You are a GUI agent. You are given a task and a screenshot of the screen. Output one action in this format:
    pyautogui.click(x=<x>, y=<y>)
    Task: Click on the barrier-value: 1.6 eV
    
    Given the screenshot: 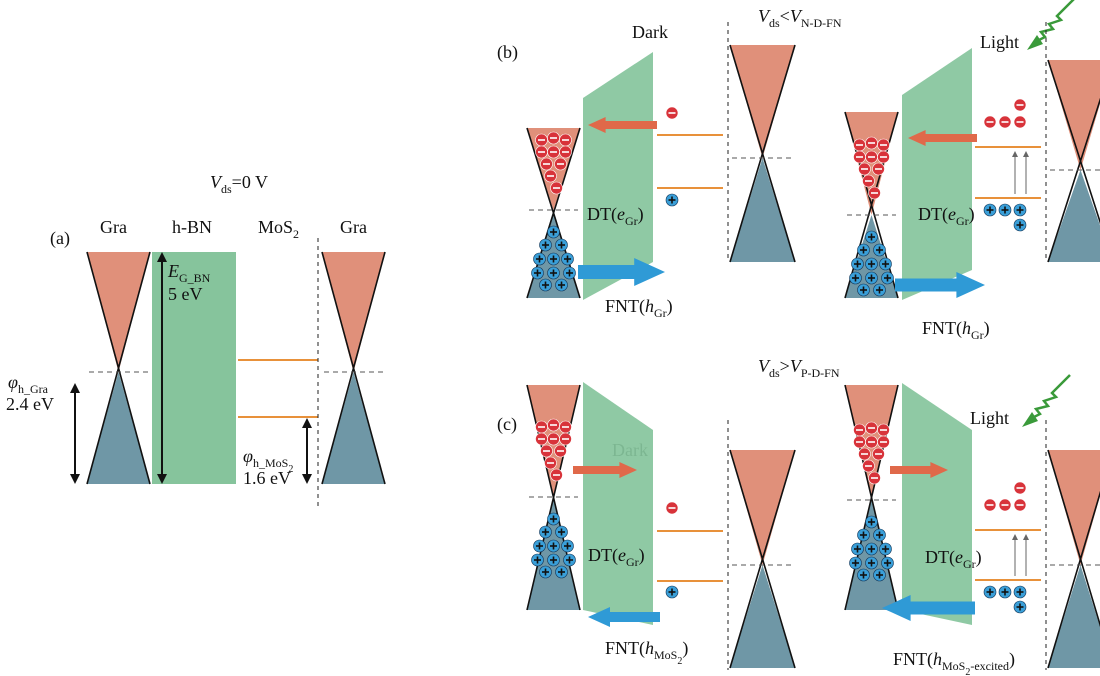 What is the action you would take?
    pyautogui.click(x=267, y=478)
    